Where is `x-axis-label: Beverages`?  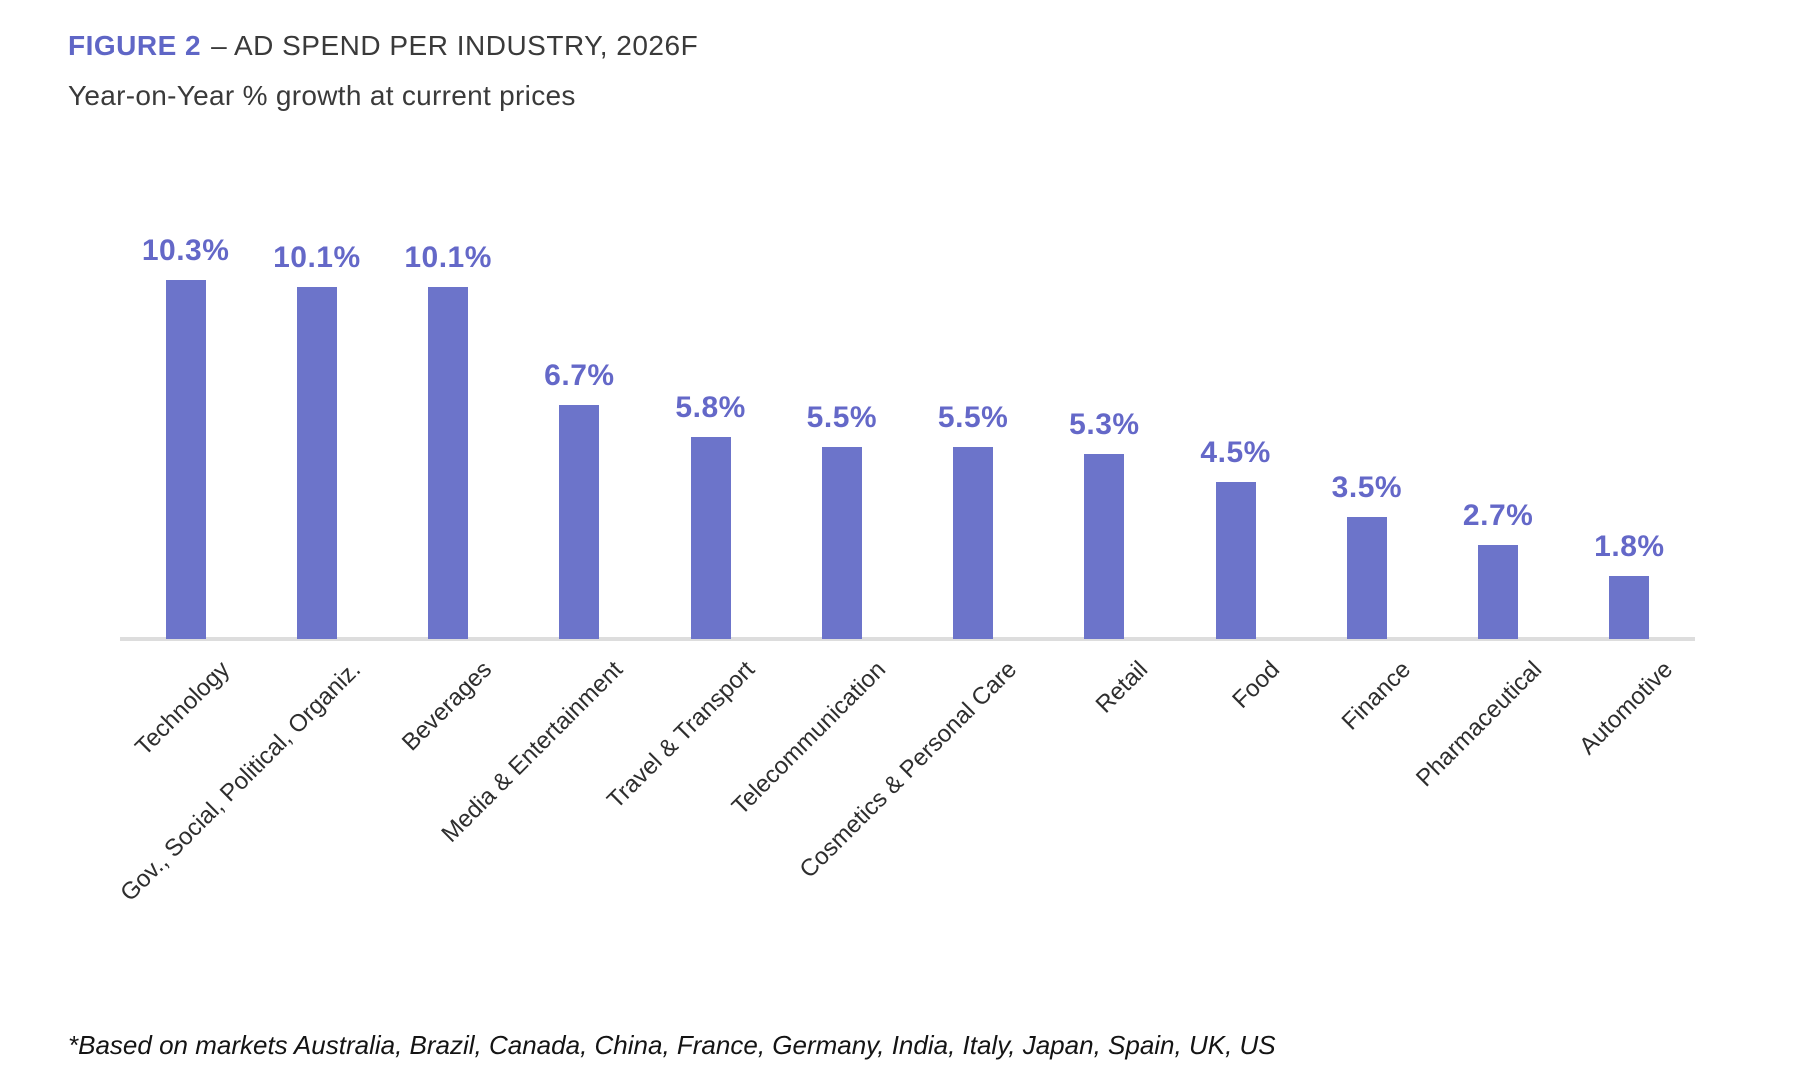
x-axis-label: Beverages is located at coordinates (447, 706).